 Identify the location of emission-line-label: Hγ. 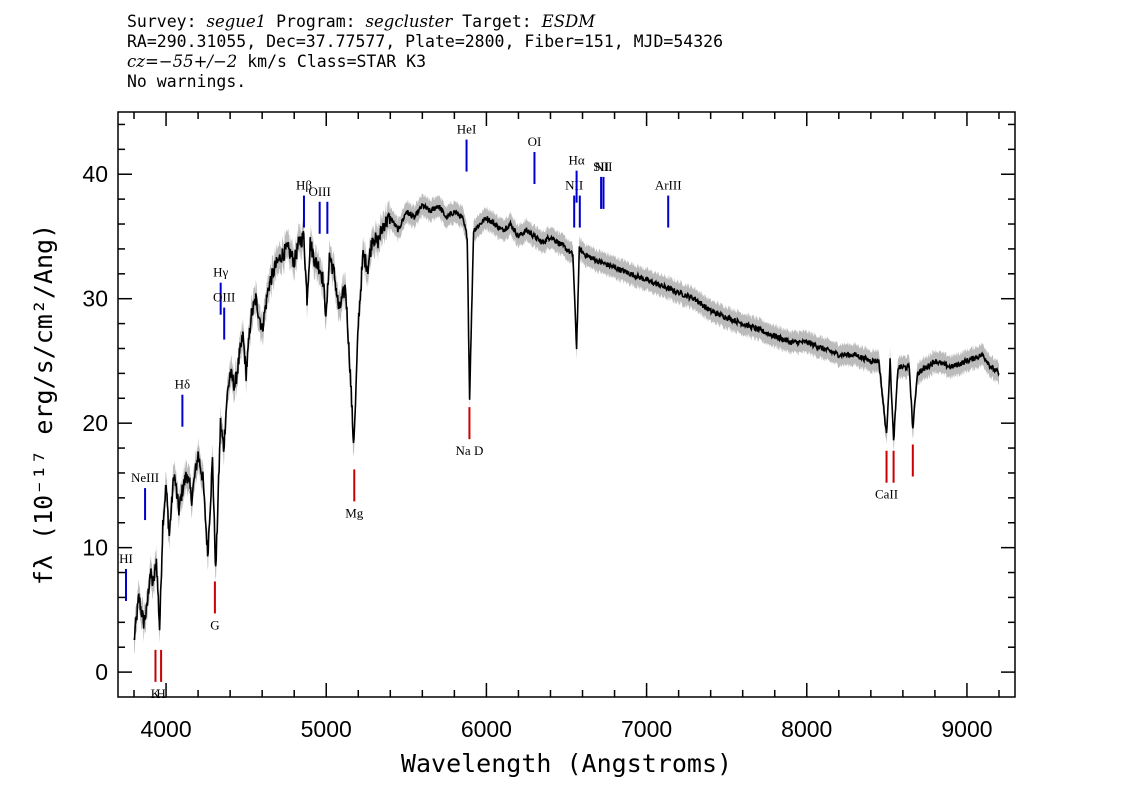
(220, 272).